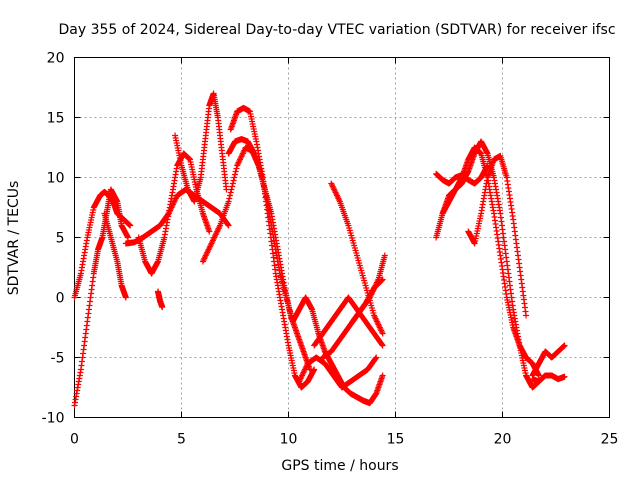  What do you see at coordinates (53, 239) in the screenshot?
I see `y-tick-labels: -10 -5 0 5 10 15 20` at bounding box center [53, 239].